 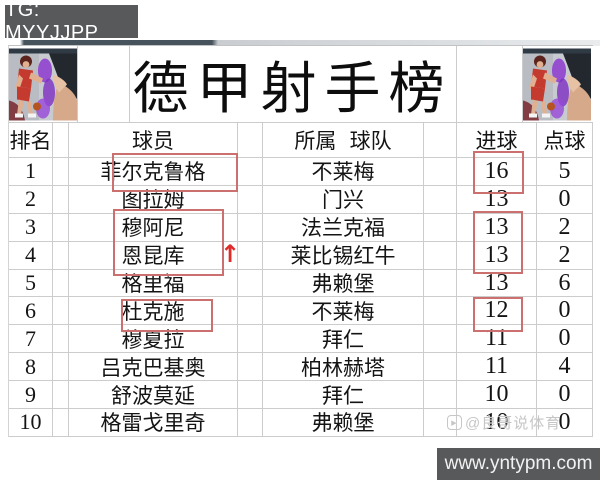 I want to click on player-name-cell: 杜克施, so click(x=153, y=311).